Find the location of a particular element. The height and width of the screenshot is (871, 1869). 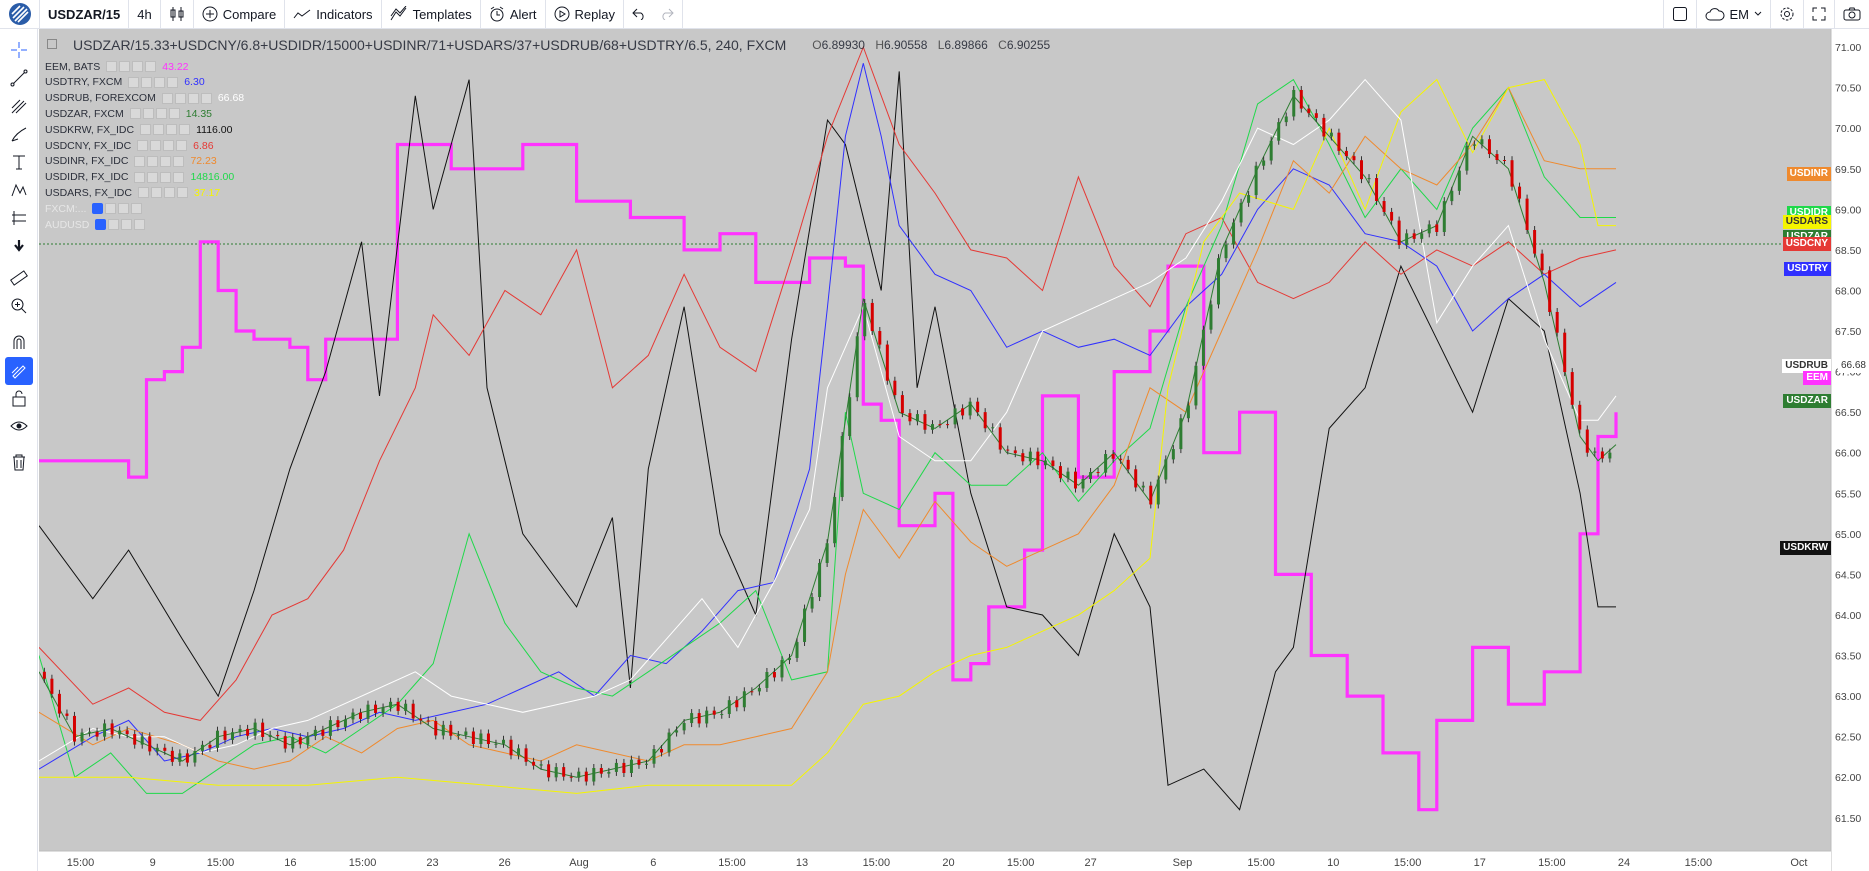

text-tool is located at coordinates (19, 163).